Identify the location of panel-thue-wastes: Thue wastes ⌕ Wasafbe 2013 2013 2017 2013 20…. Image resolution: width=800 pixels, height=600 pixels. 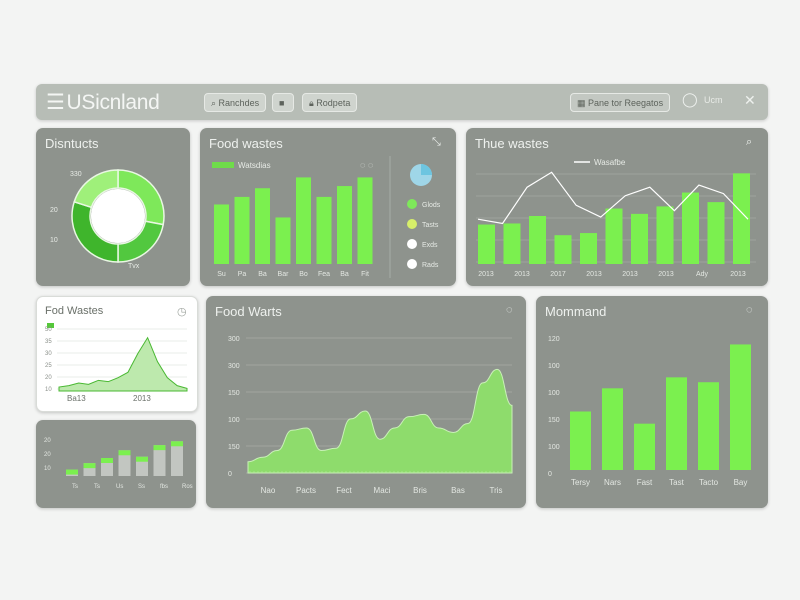
(617, 207).